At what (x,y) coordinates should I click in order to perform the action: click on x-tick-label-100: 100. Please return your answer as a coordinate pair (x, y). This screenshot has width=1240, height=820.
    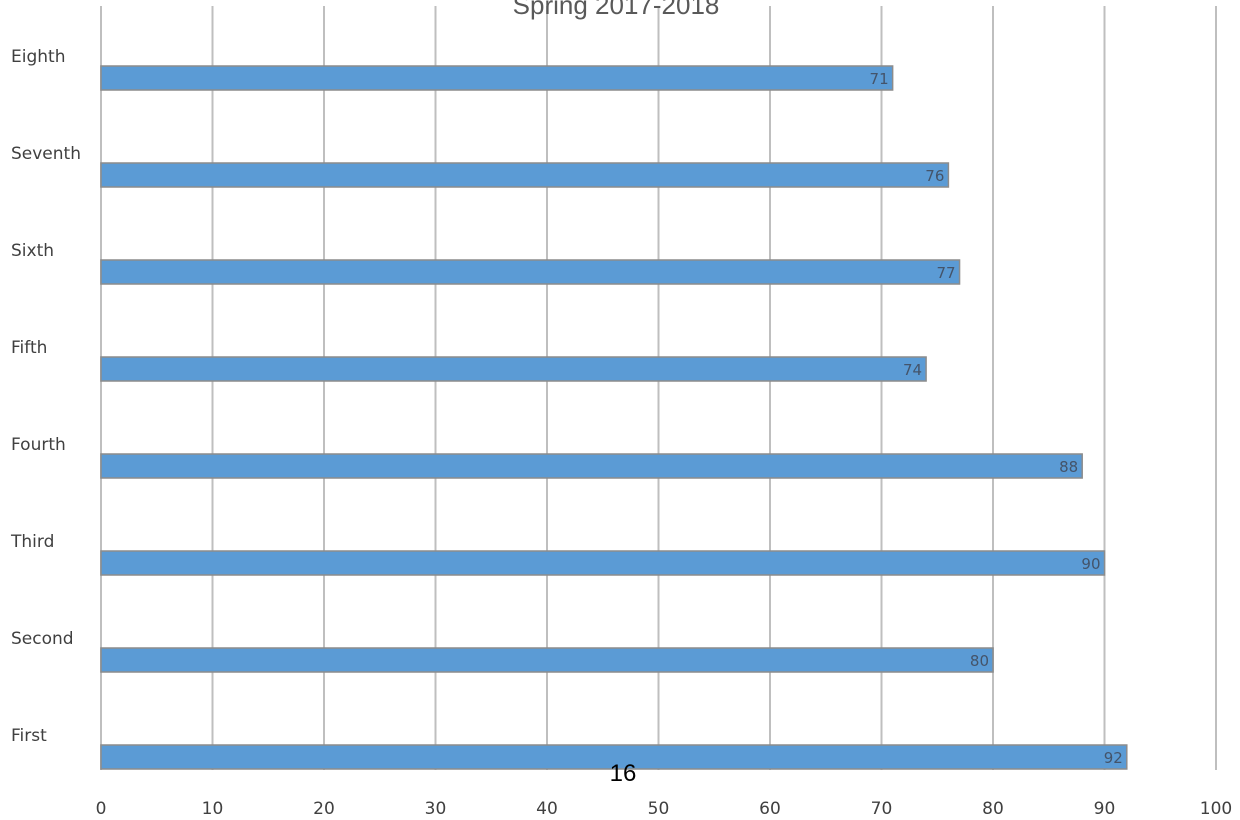
    Looking at the image, I should click on (1216, 809).